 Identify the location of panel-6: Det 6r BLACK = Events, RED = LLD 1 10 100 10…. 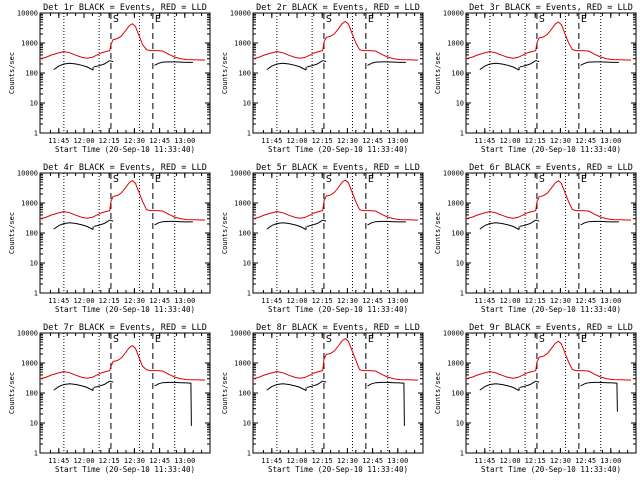
(535, 238).